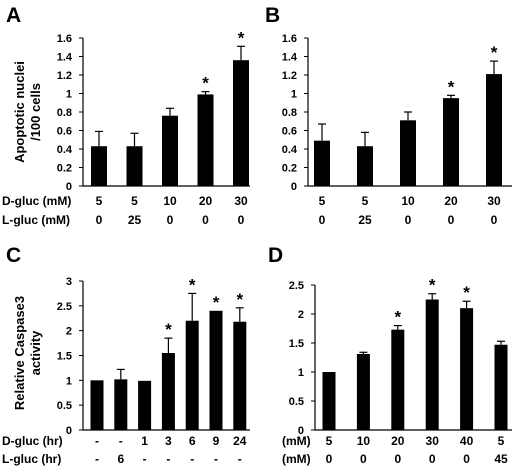 The height and width of the screenshot is (472, 520). What do you see at coordinates (289, 113) in the screenshot?
I see `y-tick-label: 0.8` at bounding box center [289, 113].